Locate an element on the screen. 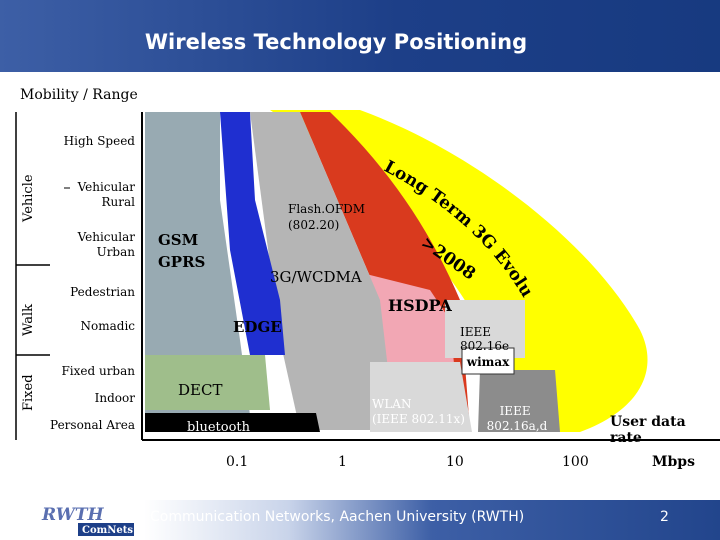  gsm-region is located at coordinates (197, 263).